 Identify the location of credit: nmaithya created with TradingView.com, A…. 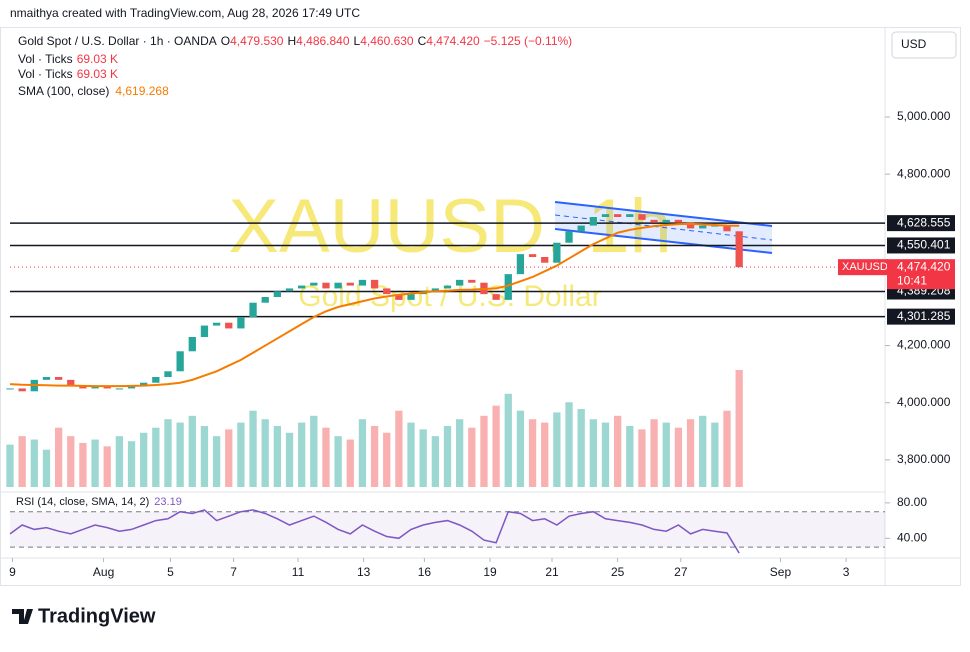
(185, 13).